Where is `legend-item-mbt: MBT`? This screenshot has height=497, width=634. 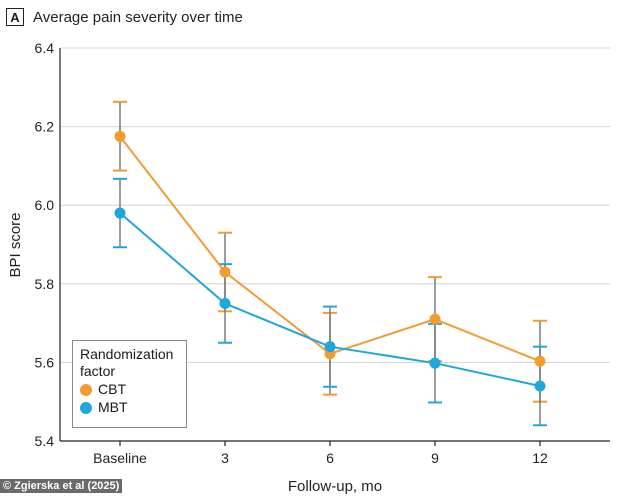
legend-item-mbt: MBT is located at coordinates (129, 407).